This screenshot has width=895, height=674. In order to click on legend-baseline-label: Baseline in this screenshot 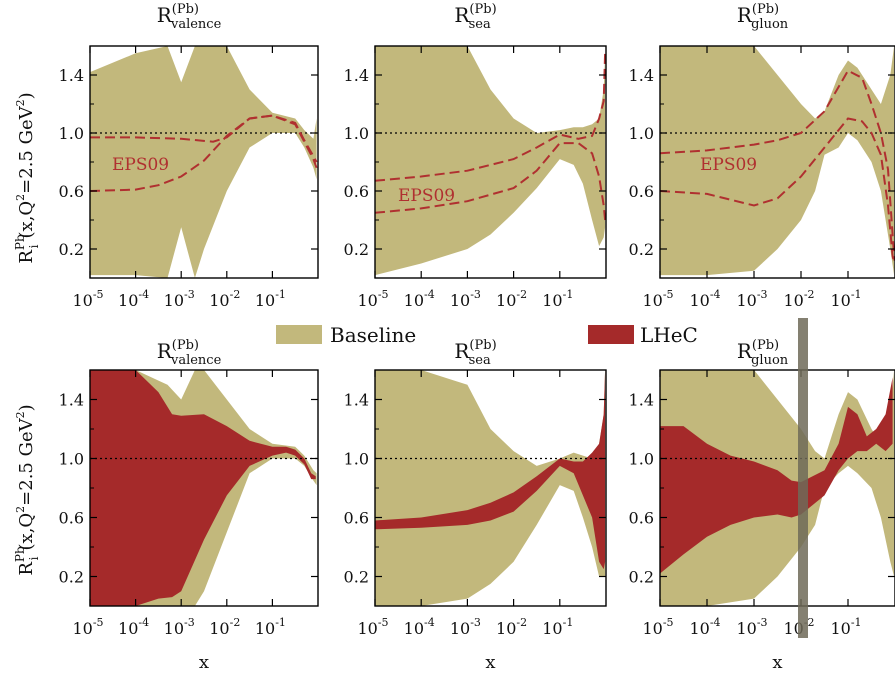, I will do `click(373, 335)`.